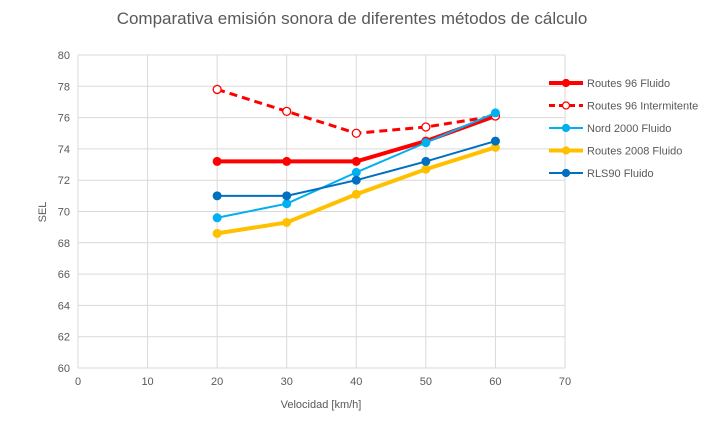 The width and height of the screenshot is (707, 427). I want to click on y-tick-label: 74, so click(64, 150).